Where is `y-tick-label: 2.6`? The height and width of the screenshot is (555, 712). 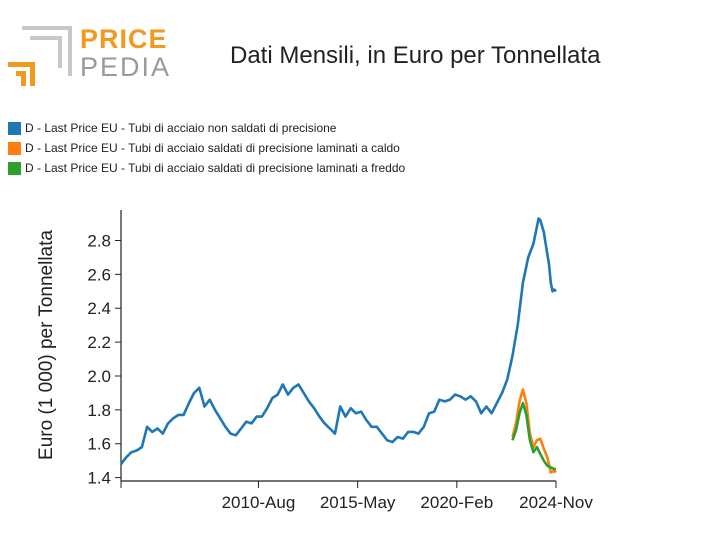
y-tick-label: 2.6 is located at coordinates (99, 274).